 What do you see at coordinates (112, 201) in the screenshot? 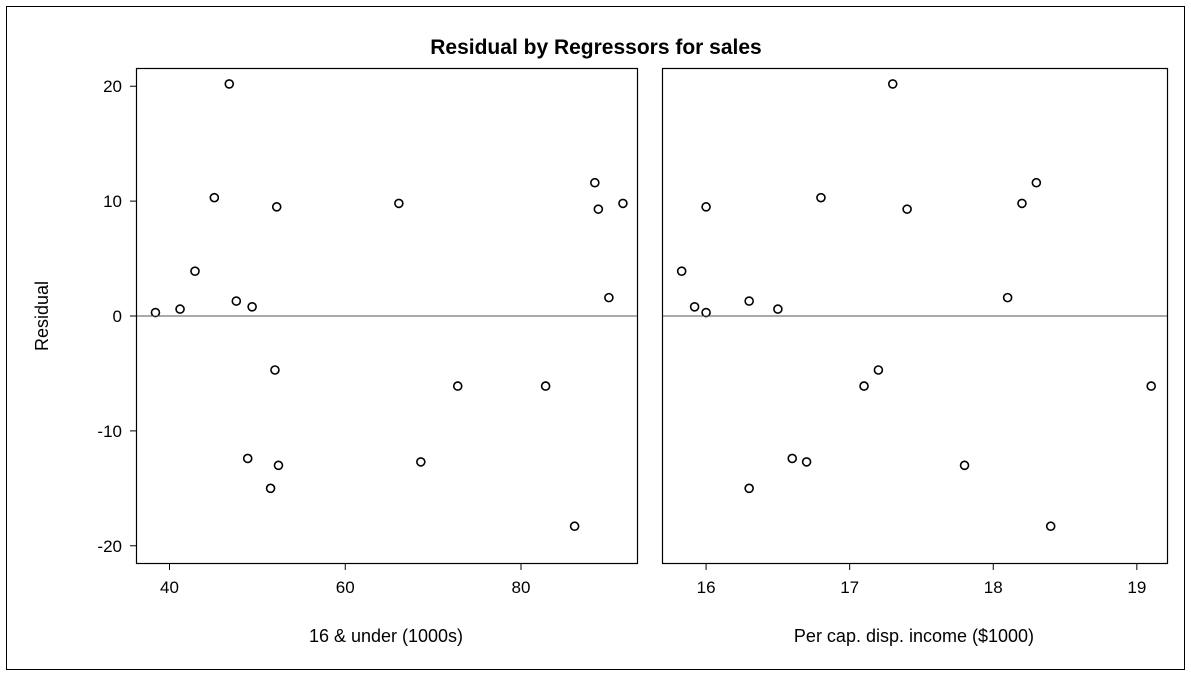
I see `y-tick-label: 10` at bounding box center [112, 201].